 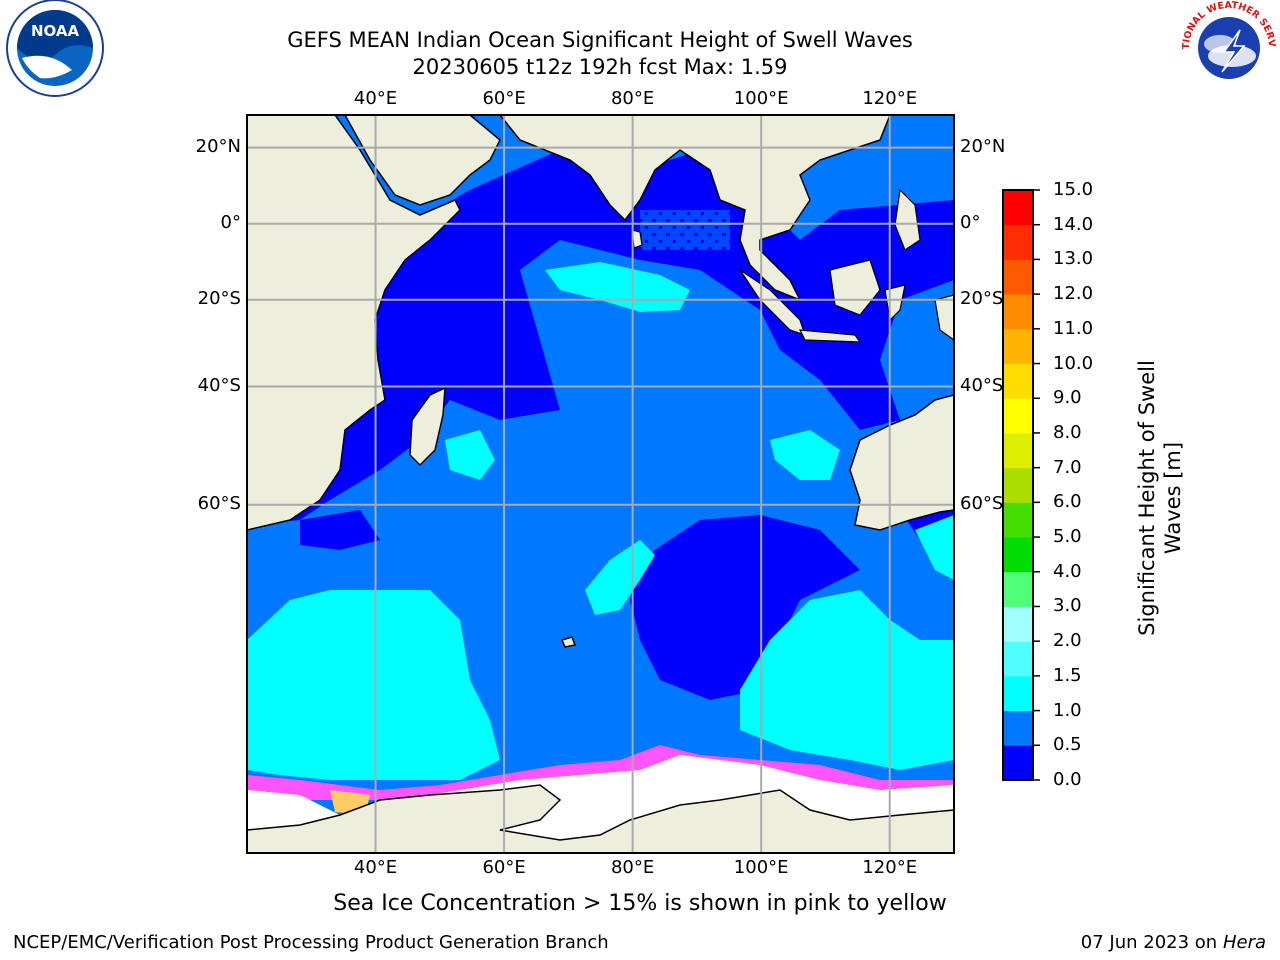 I want to click on colorbar-frame, so click(x=1018, y=485).